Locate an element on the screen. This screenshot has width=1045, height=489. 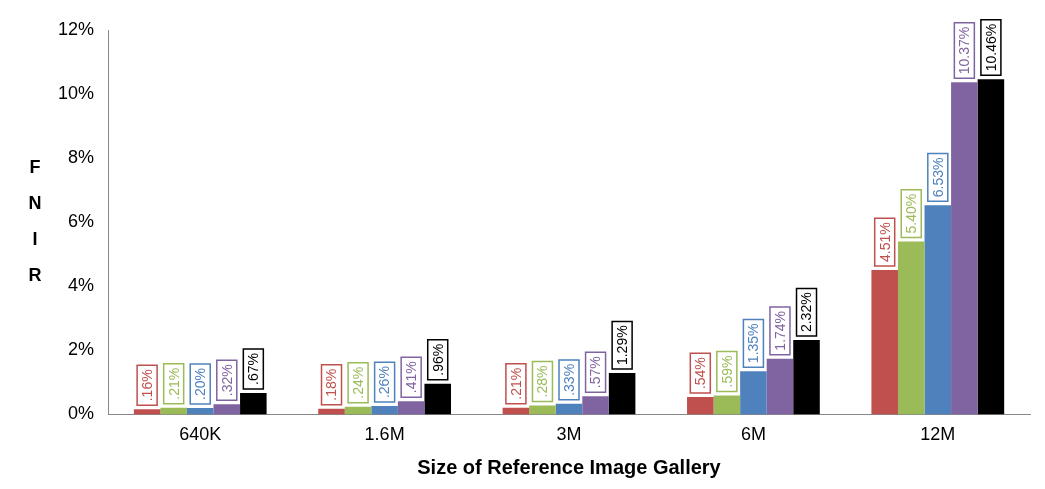
data-label: 1.74% is located at coordinates (779, 330).